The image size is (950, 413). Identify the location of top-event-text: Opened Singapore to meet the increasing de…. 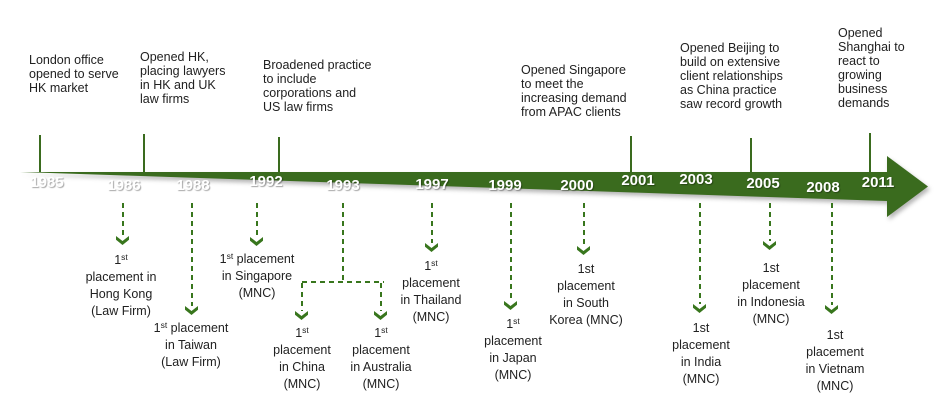
(574, 91).